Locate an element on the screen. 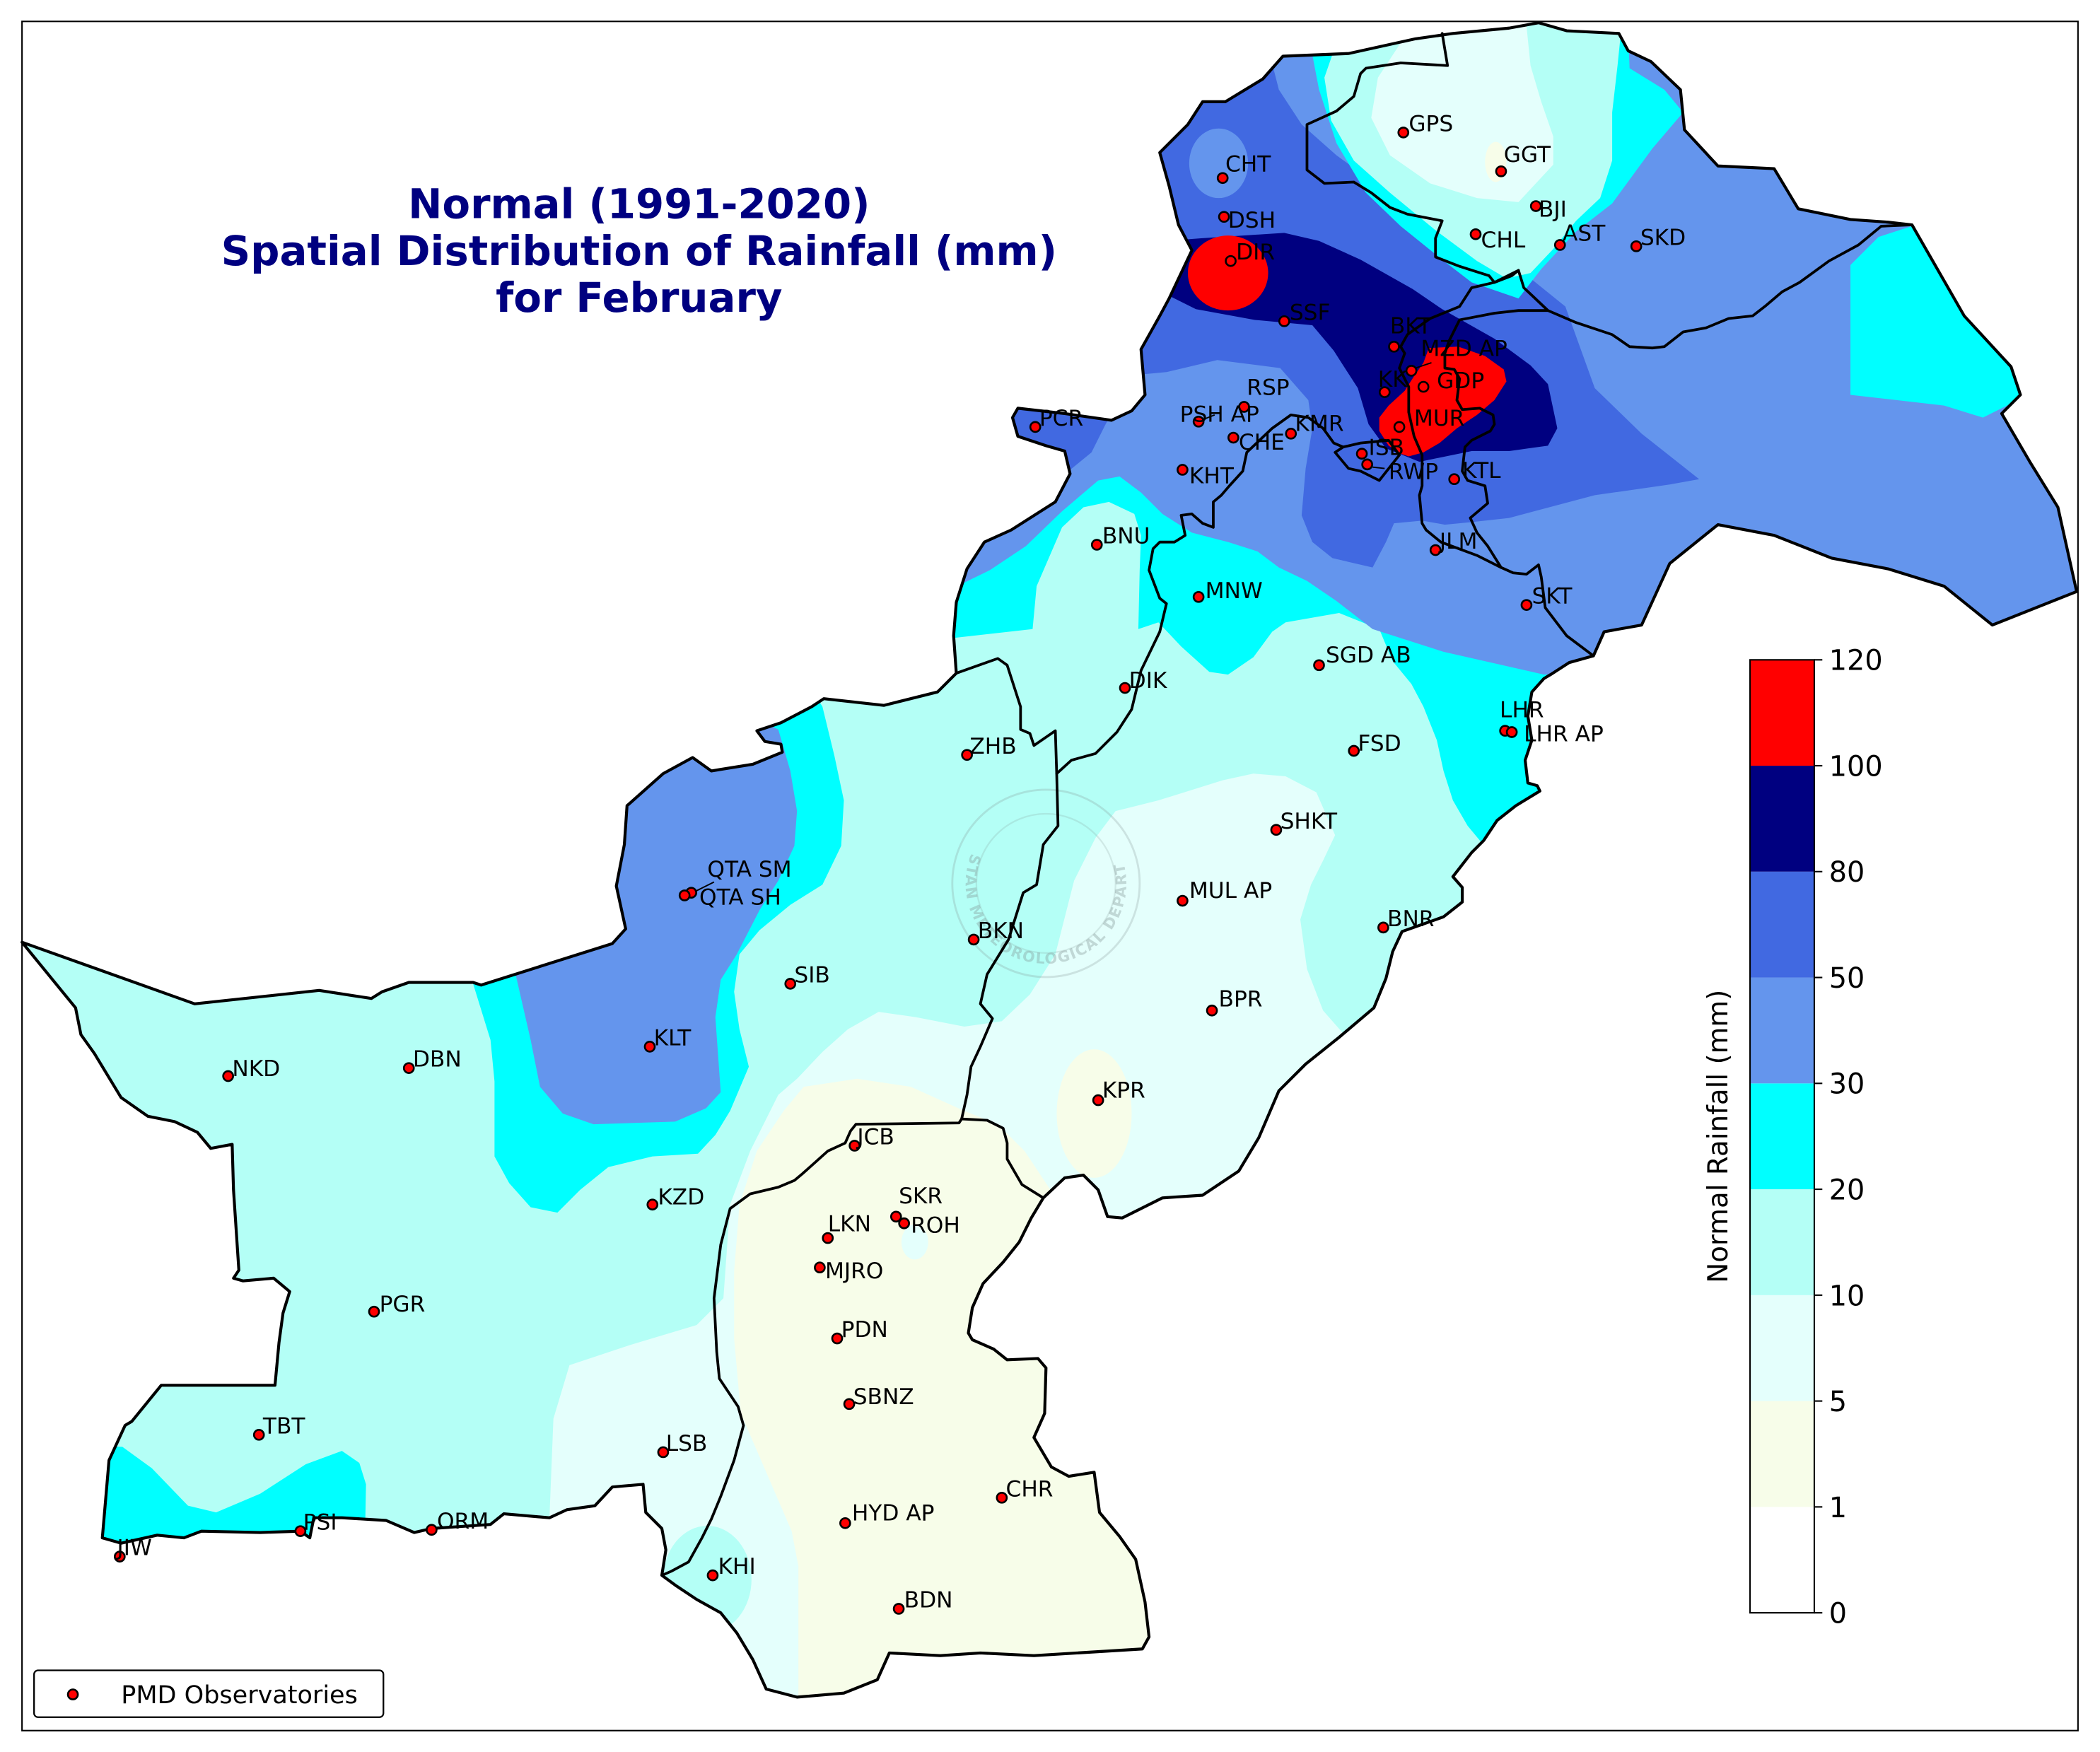  station-pgr: PGR is located at coordinates (396, 1305).